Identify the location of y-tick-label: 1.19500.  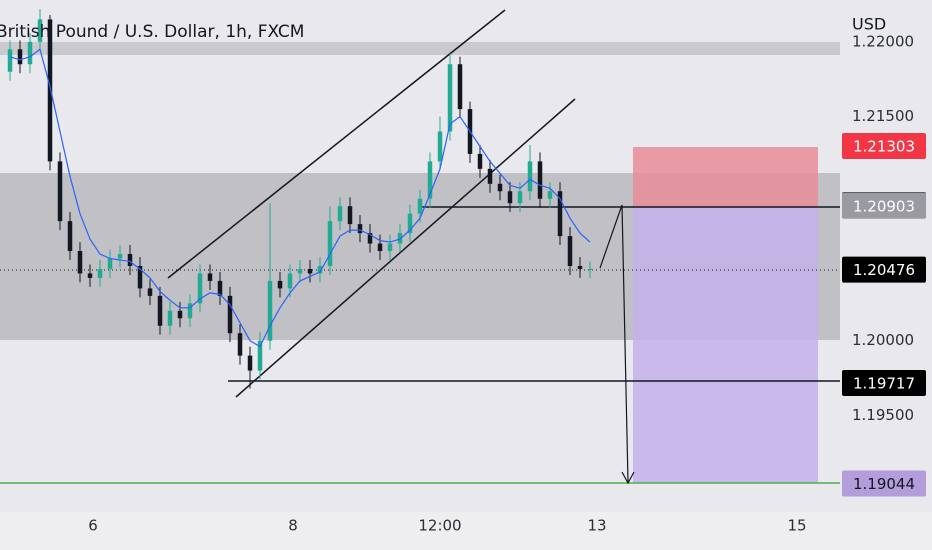
(883, 415).